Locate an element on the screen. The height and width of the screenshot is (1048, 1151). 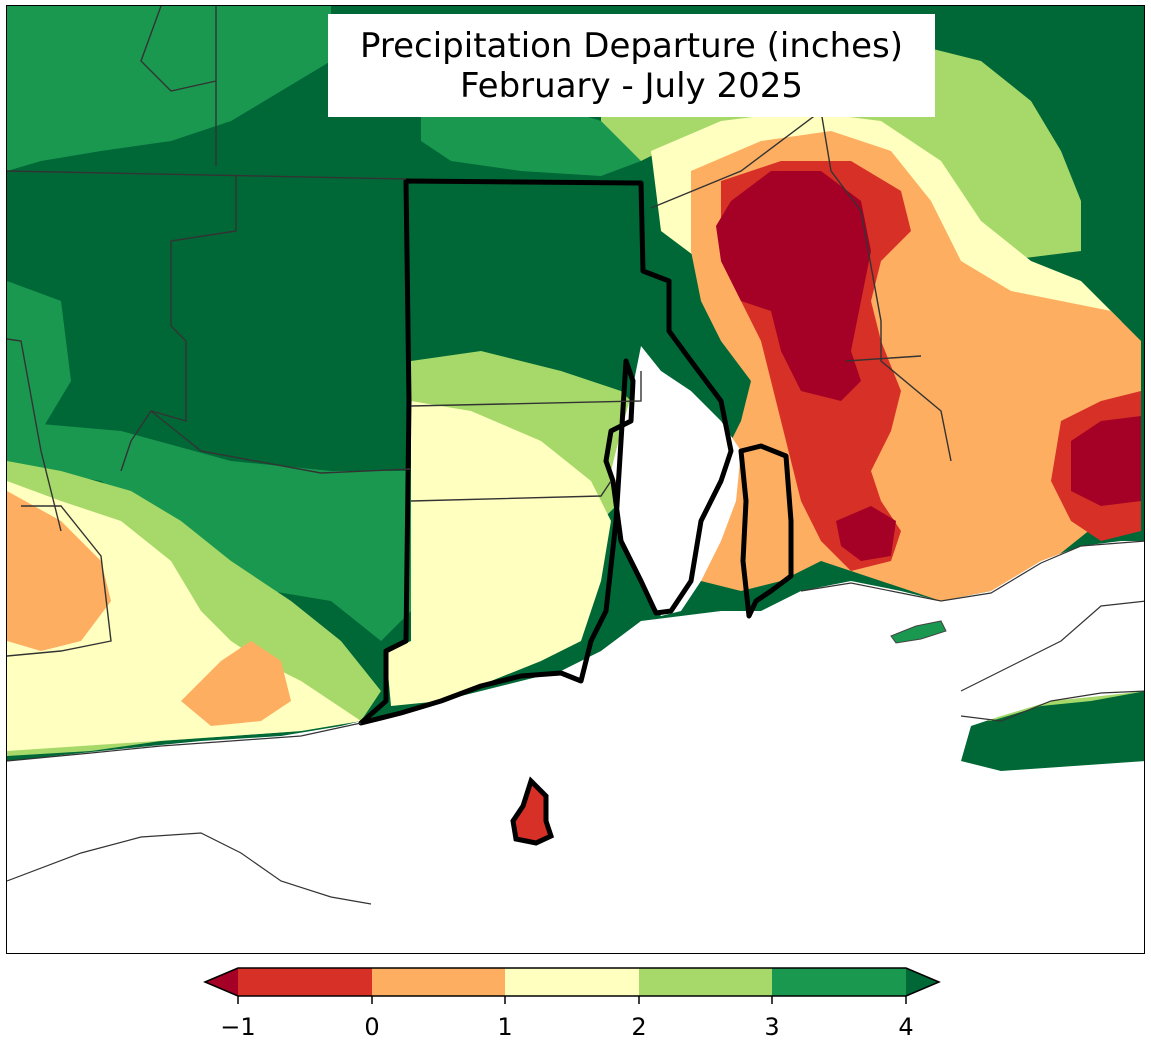
region-dark-red-se is located at coordinates (1106, 461).